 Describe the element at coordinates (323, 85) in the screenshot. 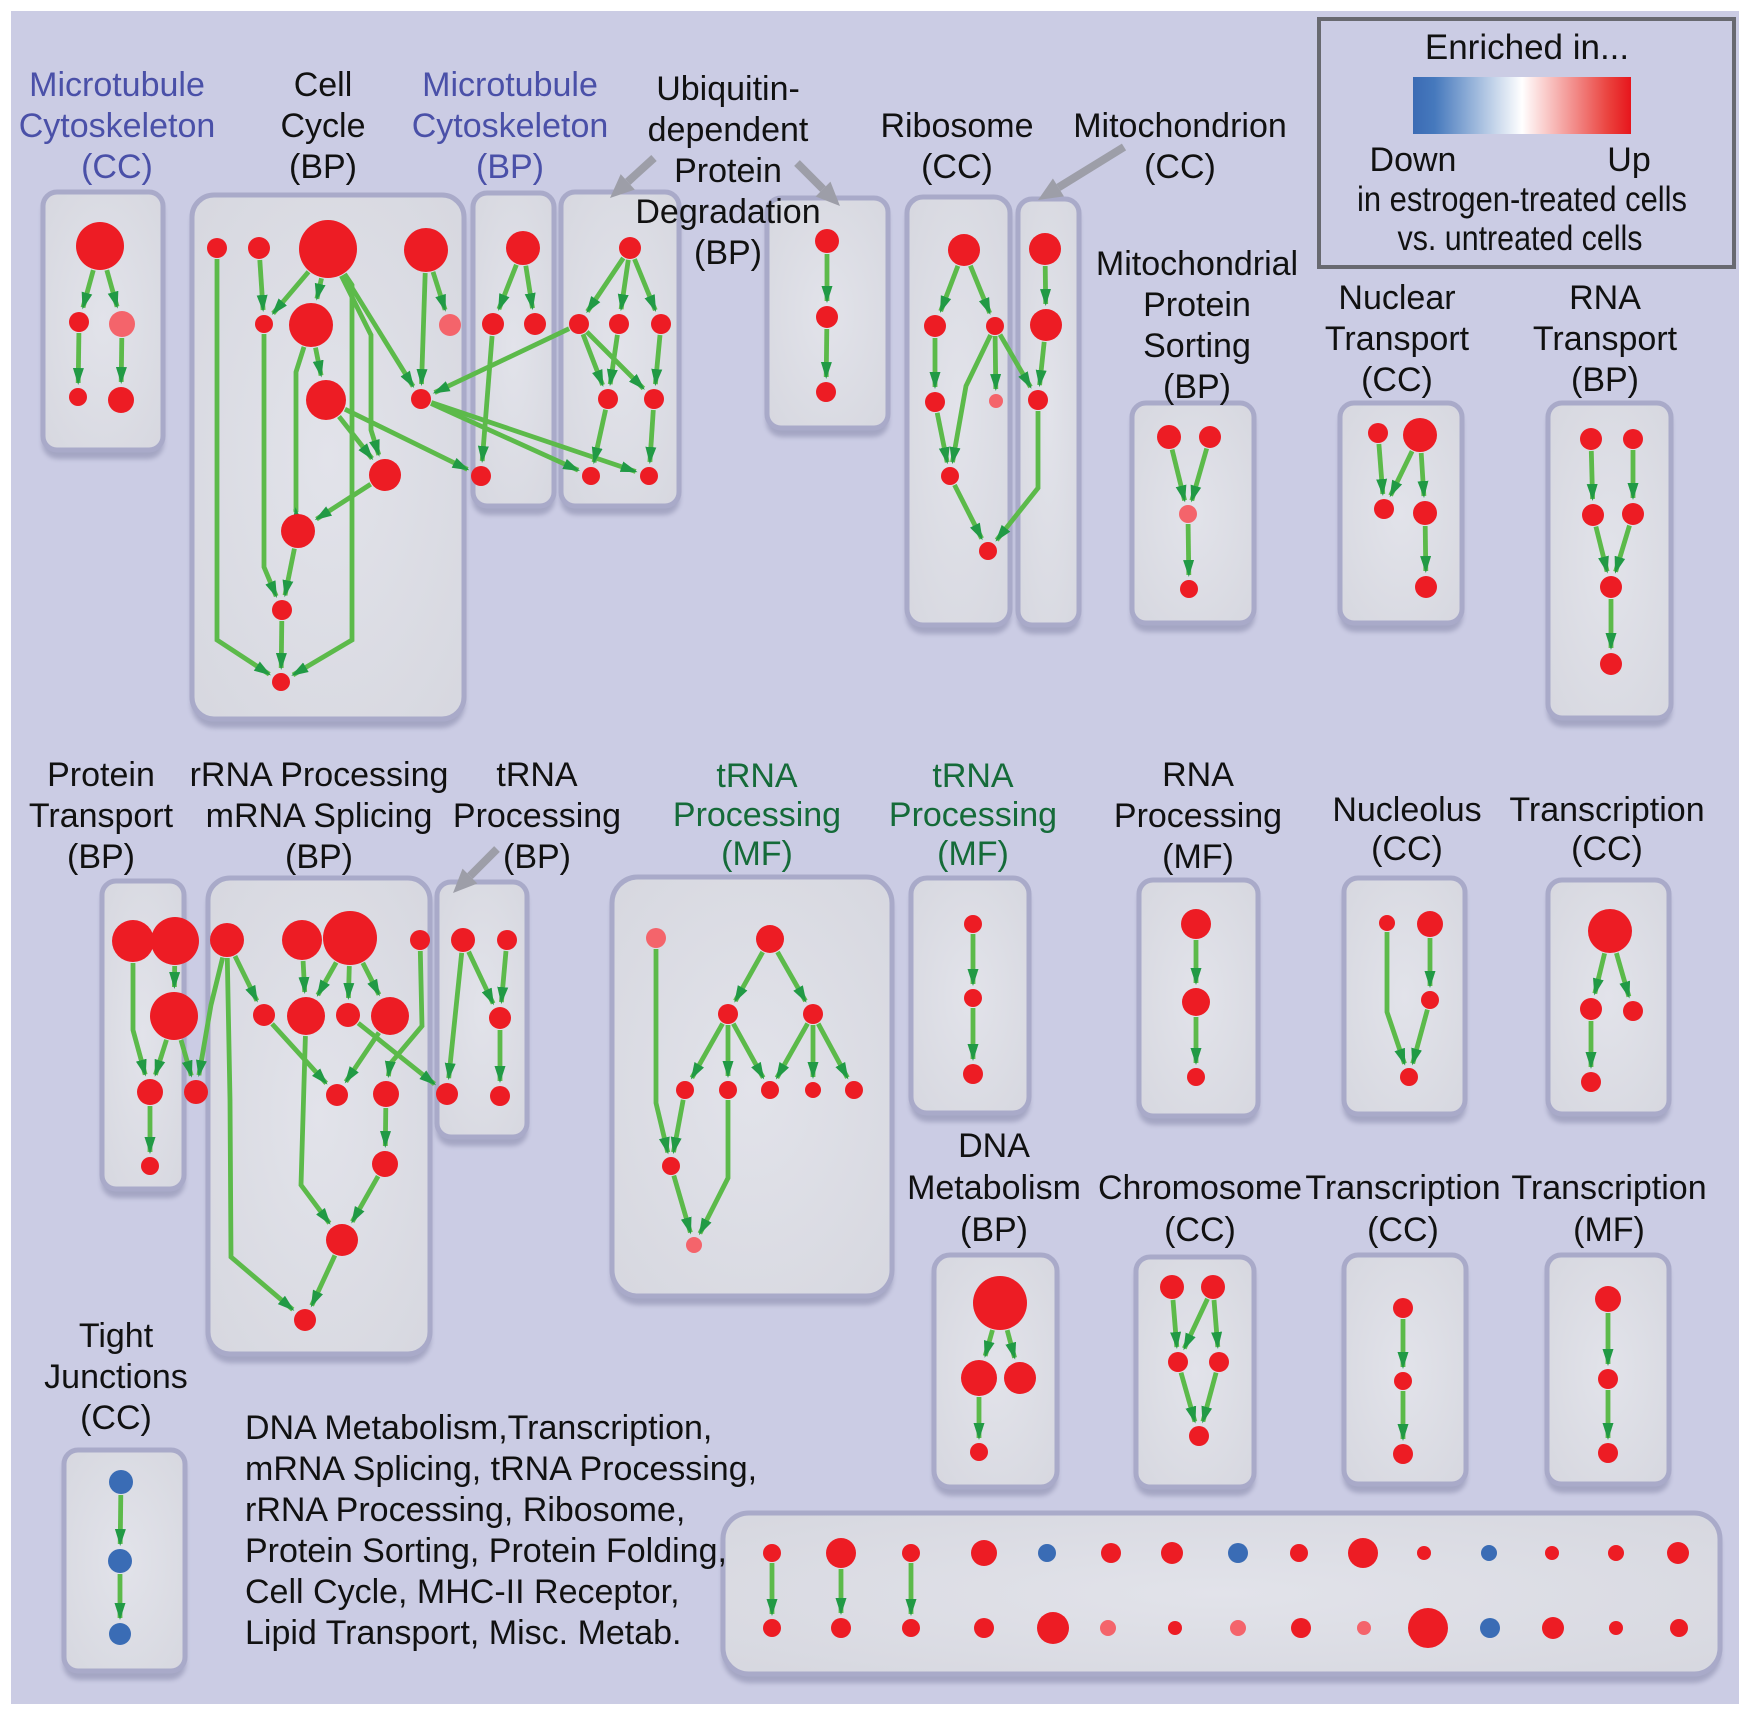

I see `svg-text: Cell` at that location.